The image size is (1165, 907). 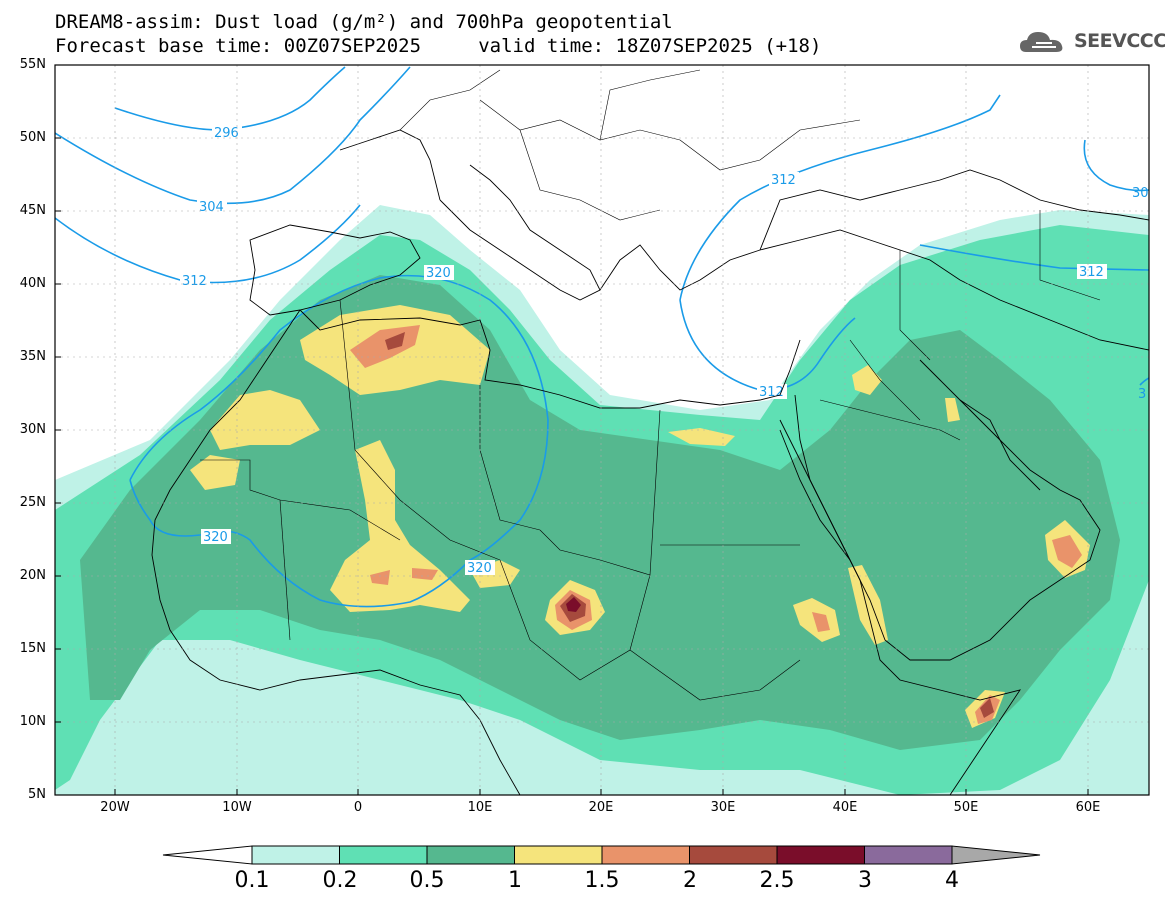 I want to click on lon-label: 60E, so click(x=1088, y=807).